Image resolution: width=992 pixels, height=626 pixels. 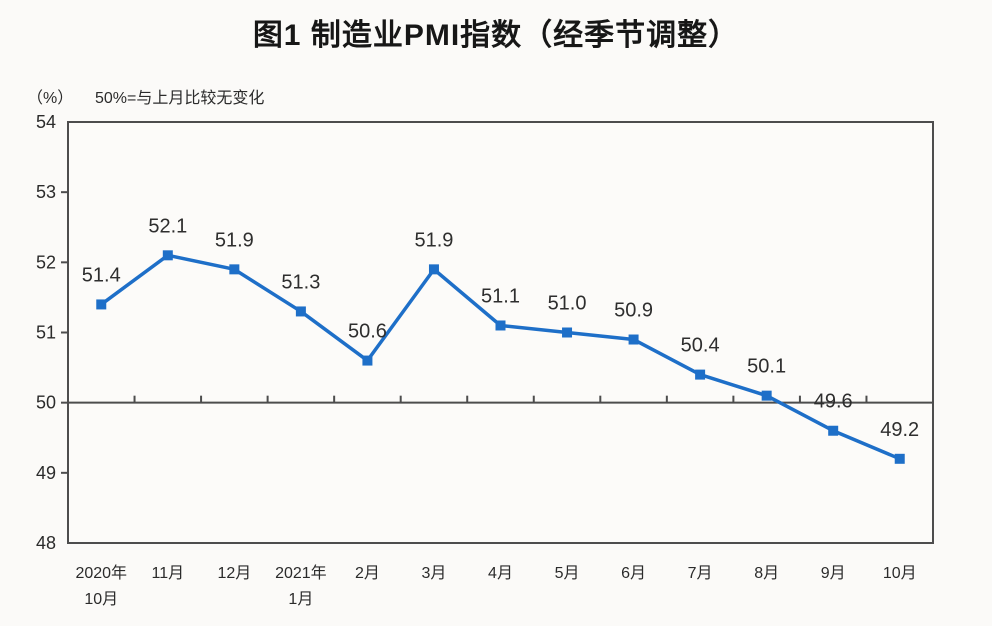 I want to click on x-axis-label: 8月, so click(x=766, y=573).